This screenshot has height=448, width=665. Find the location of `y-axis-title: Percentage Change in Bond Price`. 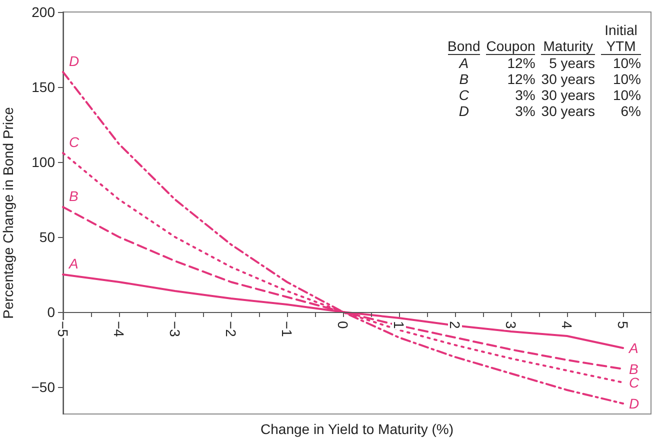

y-axis-title: Percentage Change in Bond Price is located at coordinates (8, 212).